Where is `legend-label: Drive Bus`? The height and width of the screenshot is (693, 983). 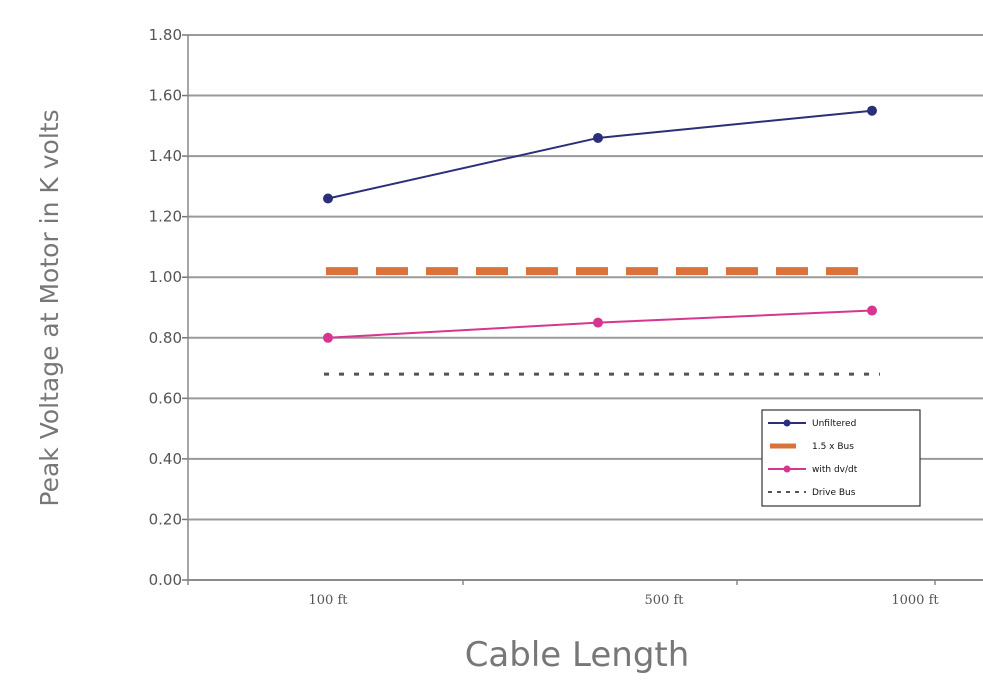
legend-label: Drive Bus is located at coordinates (834, 493).